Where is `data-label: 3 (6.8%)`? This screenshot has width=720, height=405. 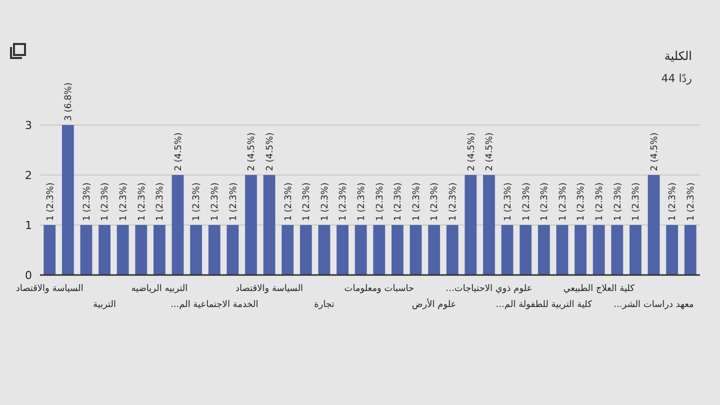
data-label: 3 (6.8%) is located at coordinates (69, 101).